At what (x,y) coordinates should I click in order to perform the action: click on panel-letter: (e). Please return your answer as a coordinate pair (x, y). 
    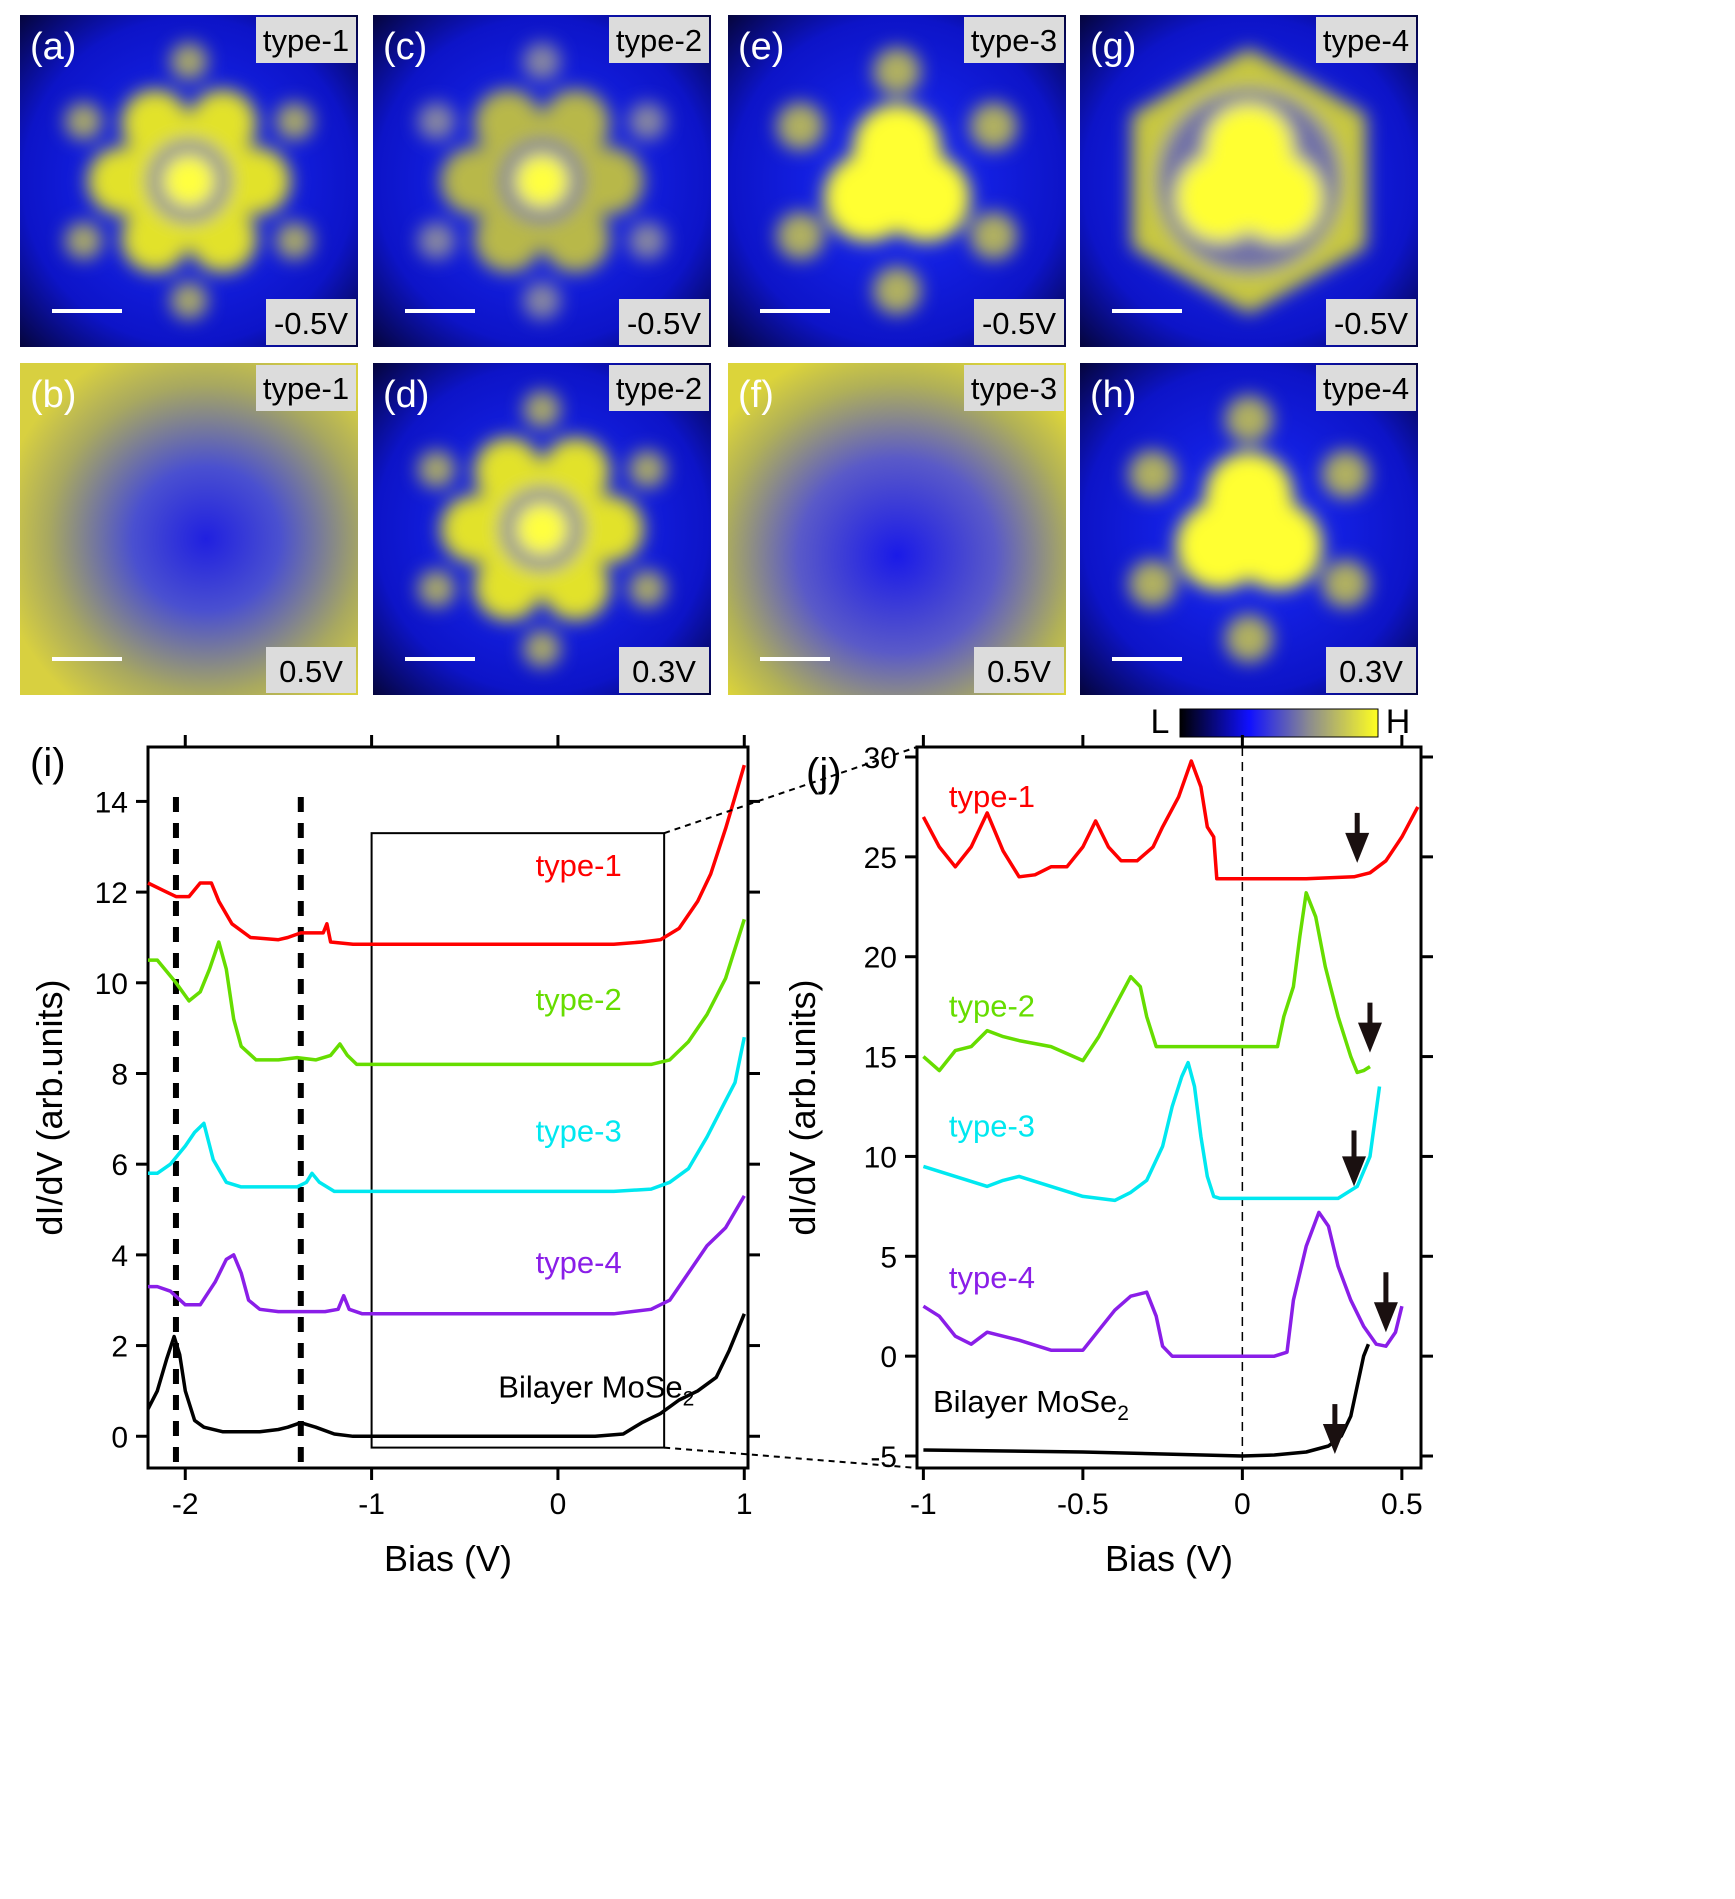
    Looking at the image, I should click on (761, 47).